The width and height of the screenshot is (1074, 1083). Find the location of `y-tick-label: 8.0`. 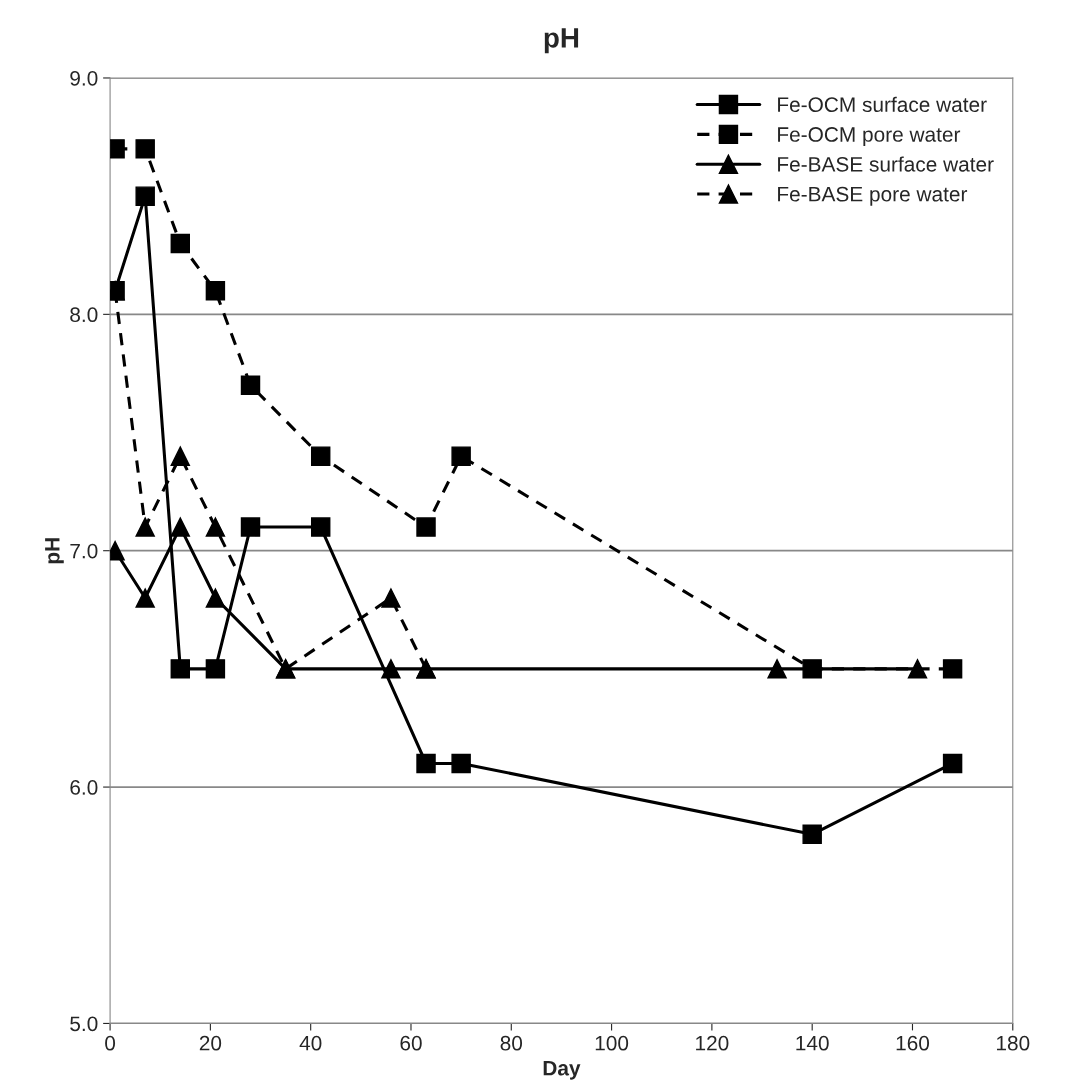

y-tick-label: 8.0 is located at coordinates (84, 315).